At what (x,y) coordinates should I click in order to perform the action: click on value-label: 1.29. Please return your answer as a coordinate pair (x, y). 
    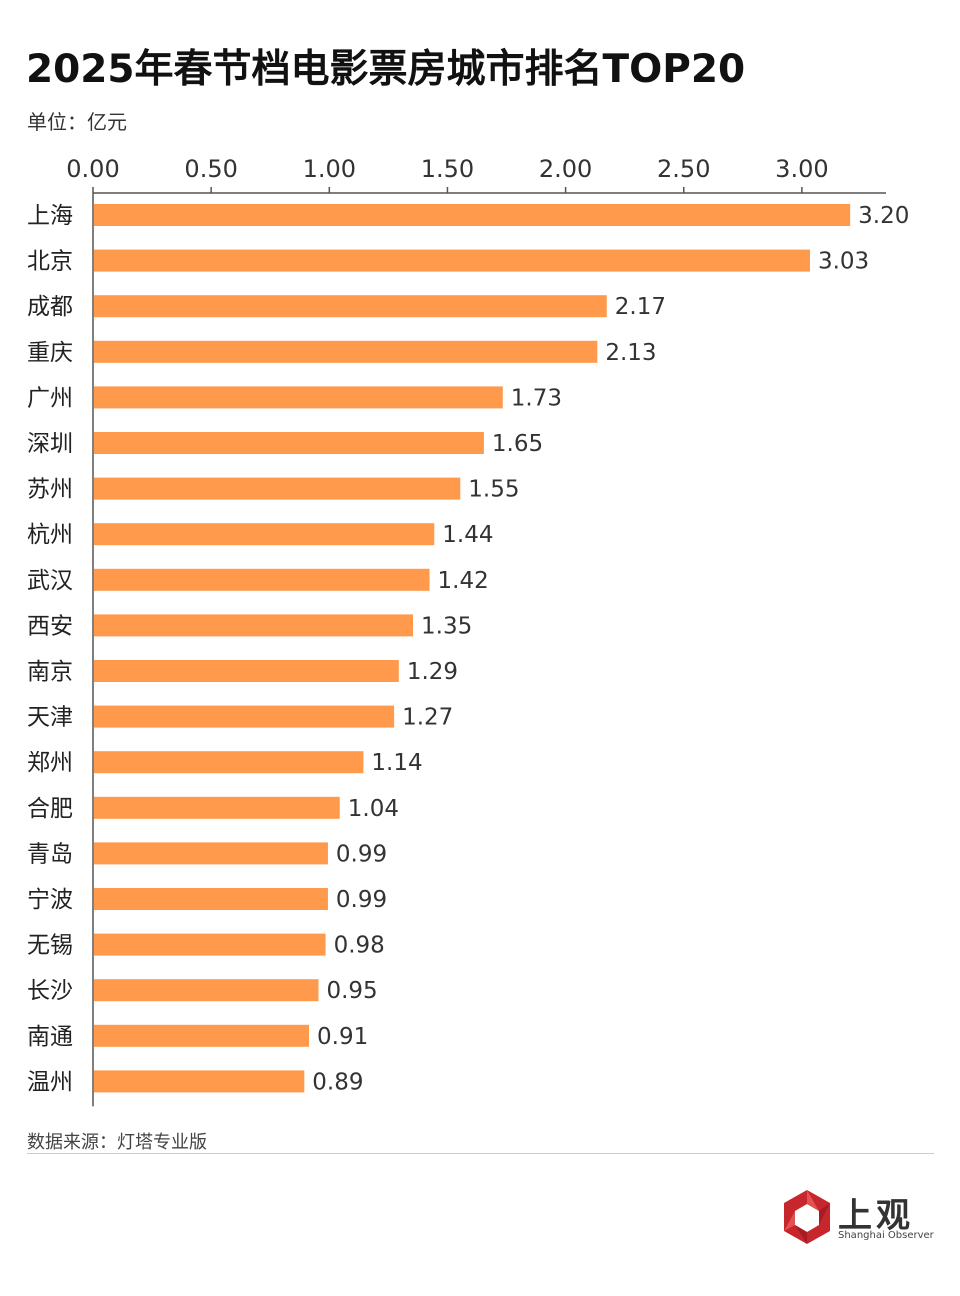
    Looking at the image, I should click on (432, 672).